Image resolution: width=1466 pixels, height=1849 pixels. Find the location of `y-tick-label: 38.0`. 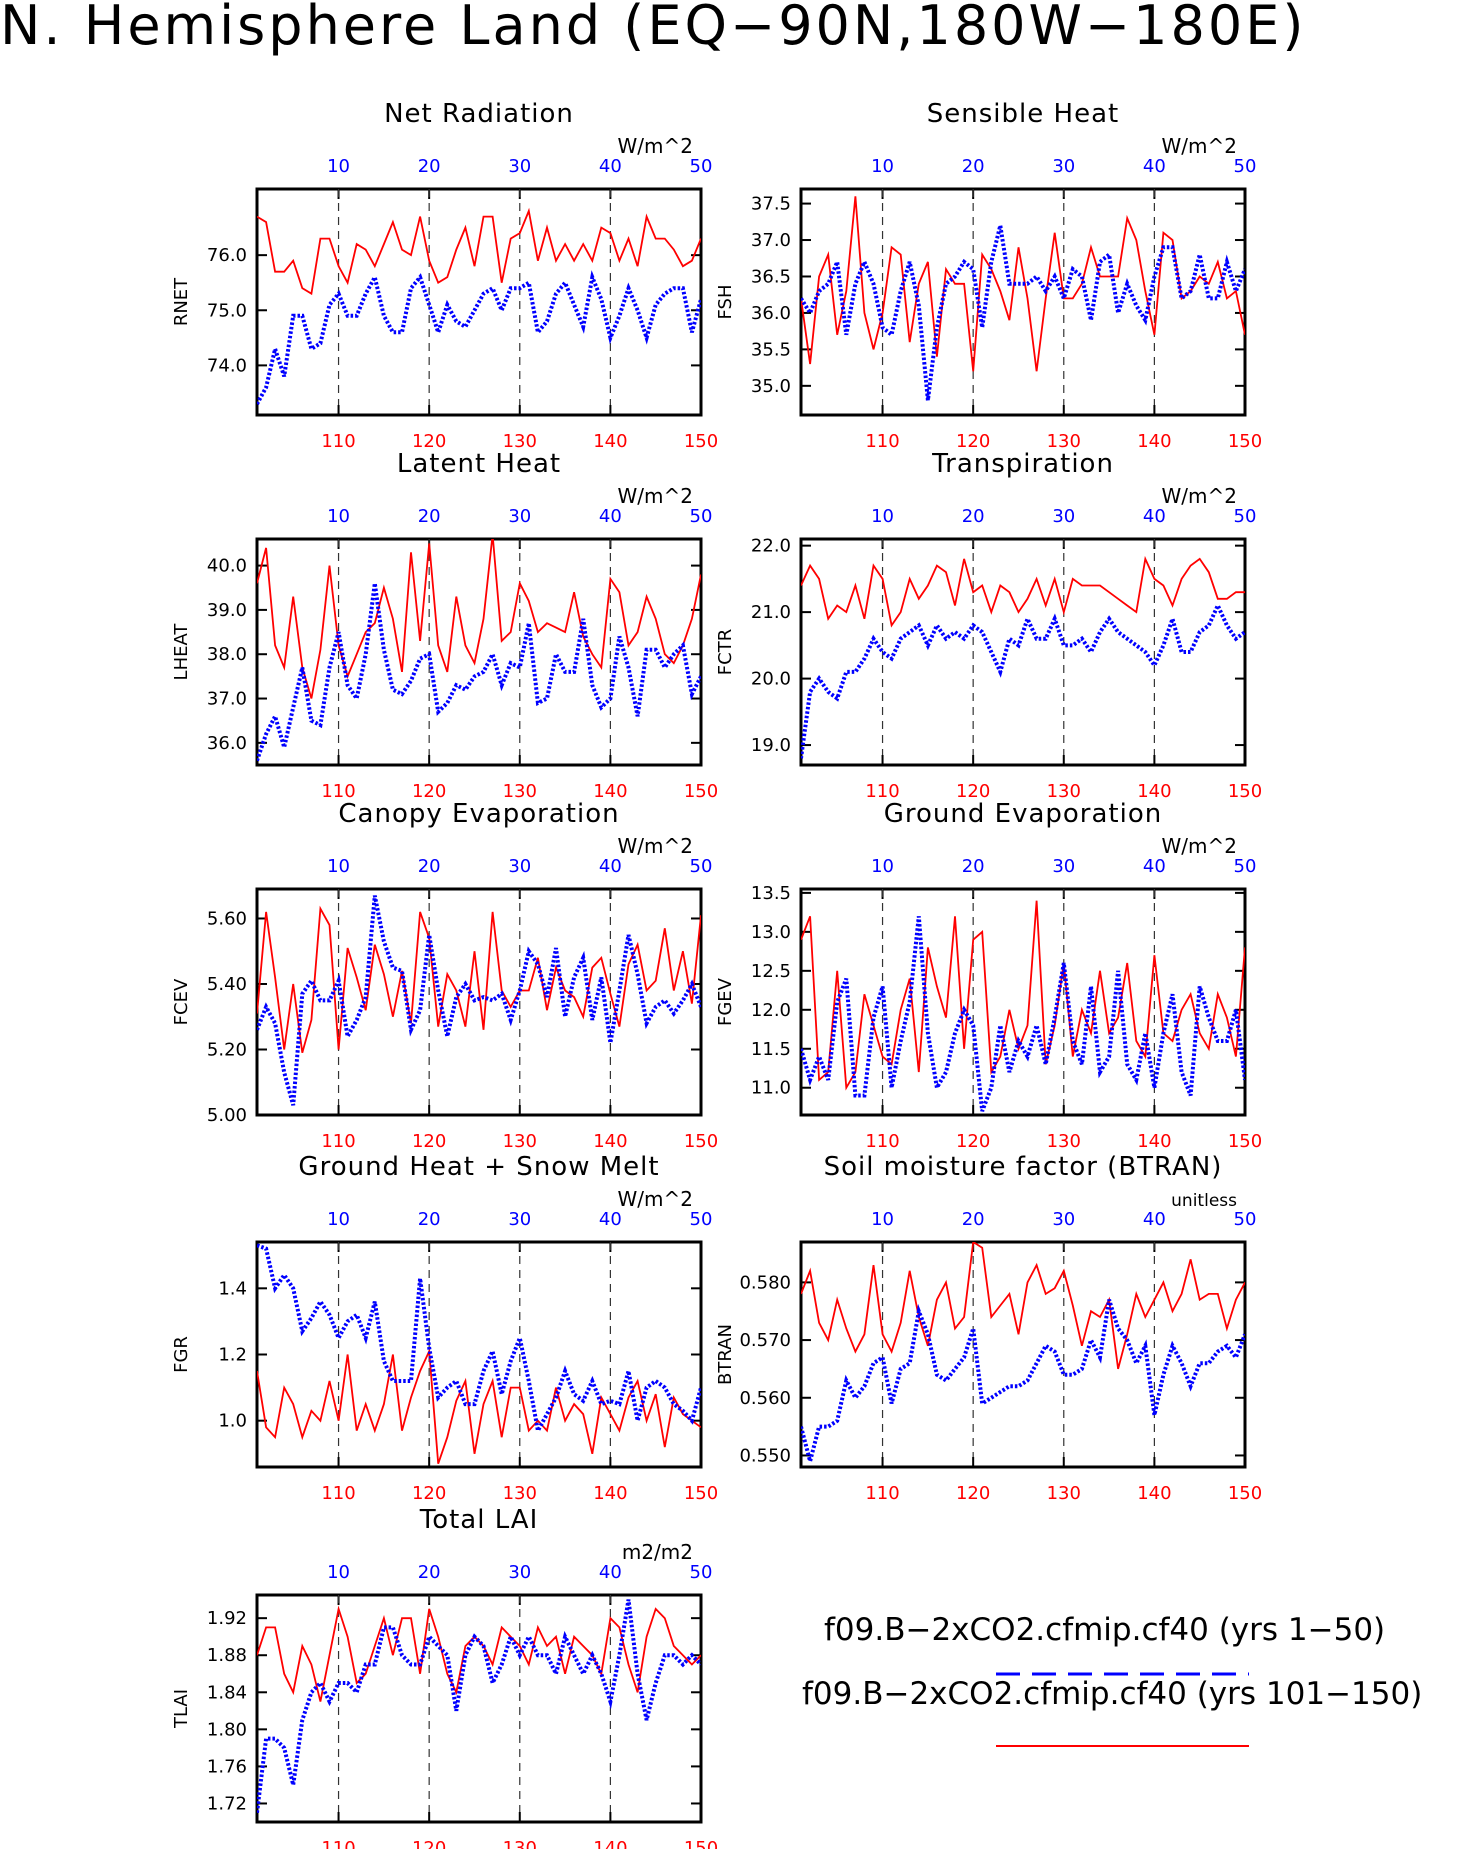

y-tick-label: 38.0 is located at coordinates (227, 654).